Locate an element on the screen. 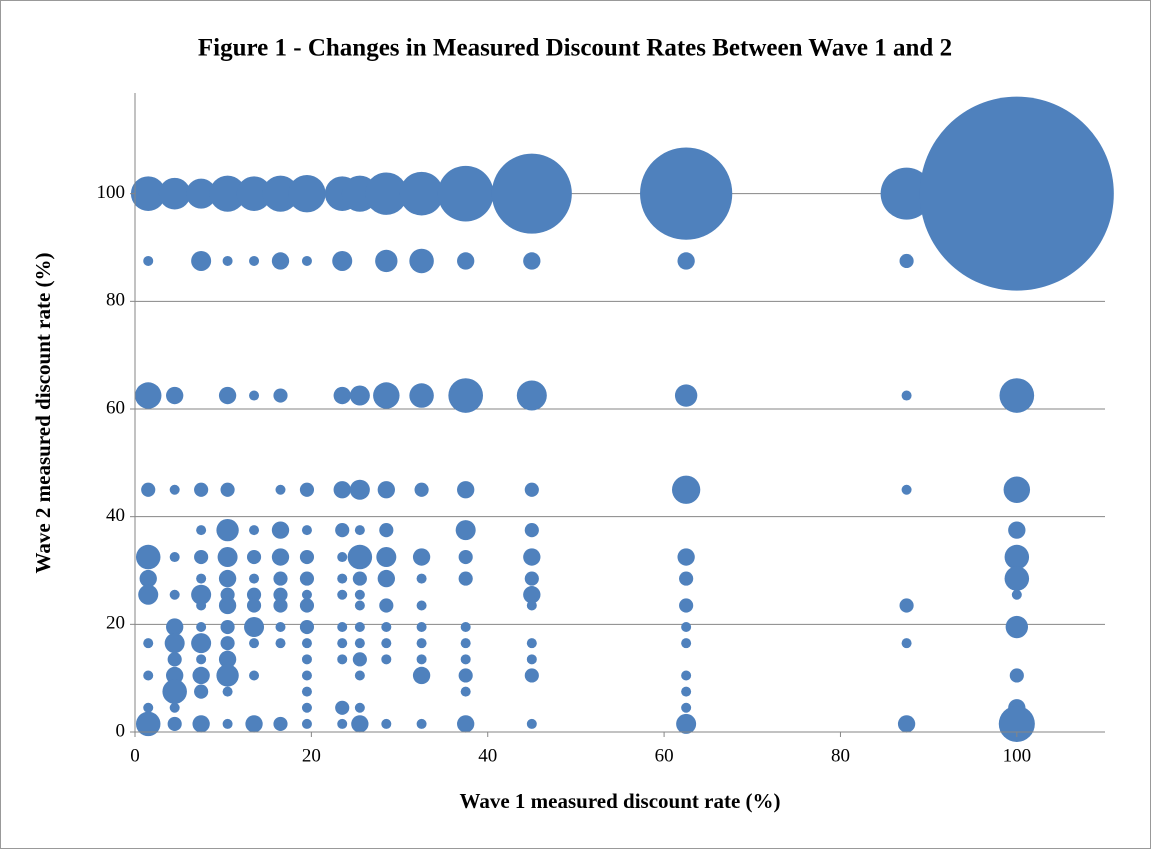  x-tick-label: 40 is located at coordinates (487, 755).